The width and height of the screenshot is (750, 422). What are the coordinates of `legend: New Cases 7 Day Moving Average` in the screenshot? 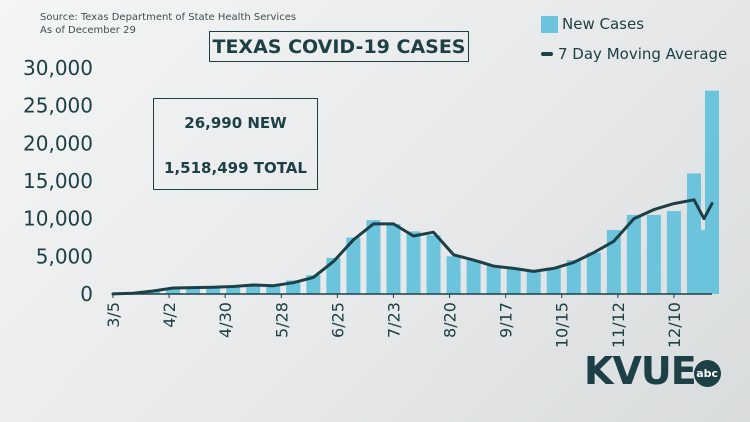 It's located at (634, 43).